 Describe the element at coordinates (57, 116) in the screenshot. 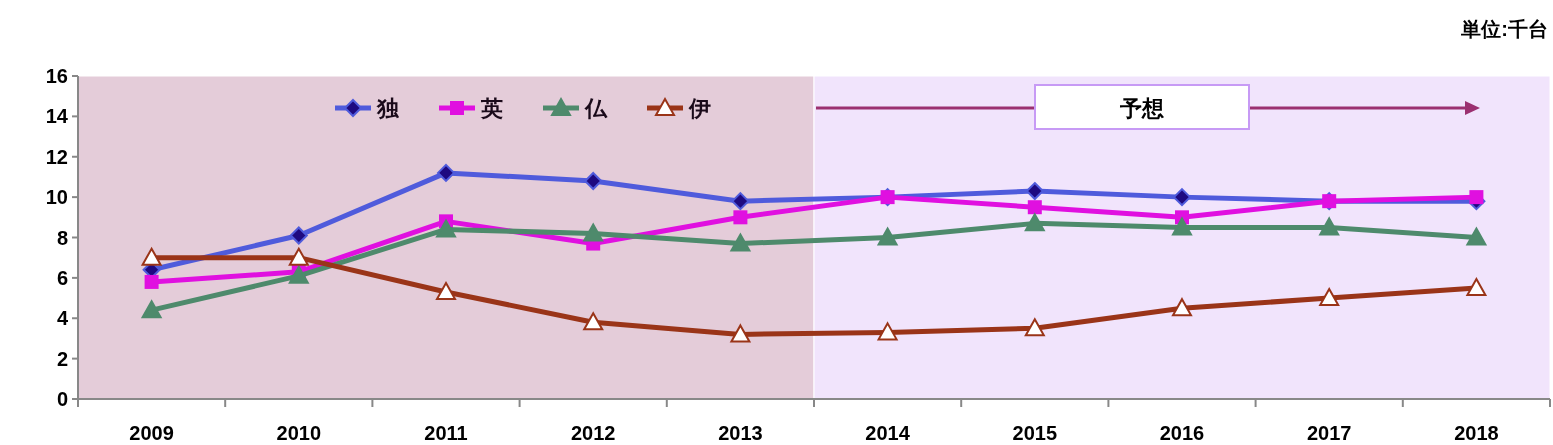

I see `y-tick-label: 14` at that location.